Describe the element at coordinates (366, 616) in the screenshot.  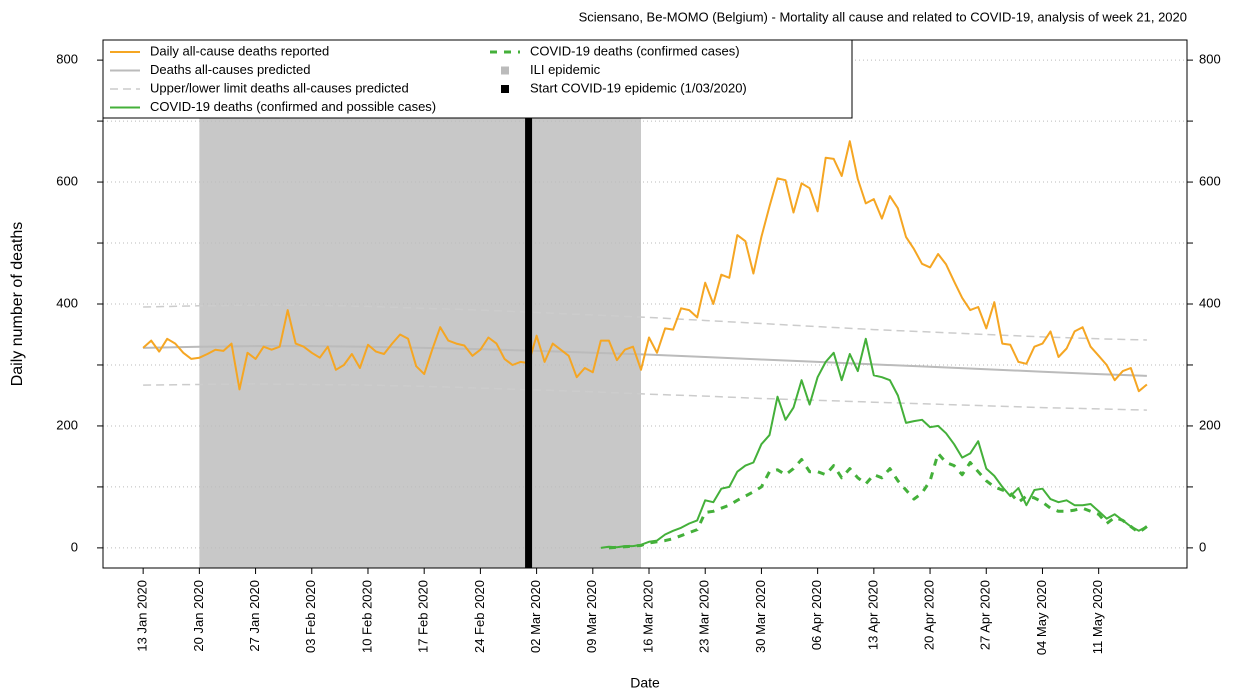
I see `x-tick-label: 10 Feb 2020` at that location.